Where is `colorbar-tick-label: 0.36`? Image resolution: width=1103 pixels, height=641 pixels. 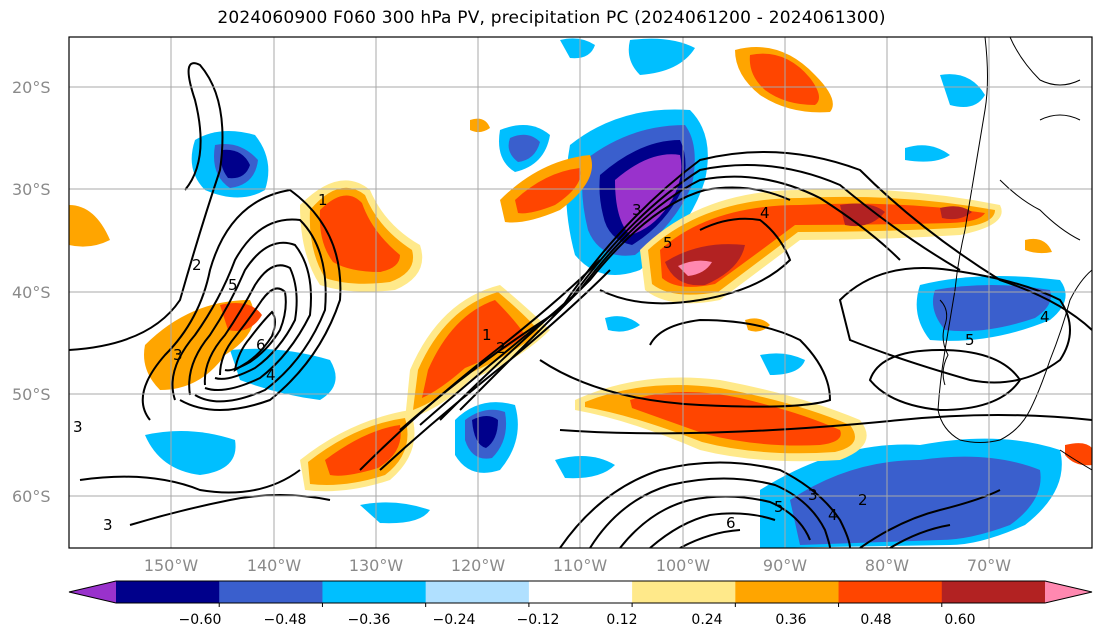 colorbar-tick-label: 0.36 is located at coordinates (790, 620).